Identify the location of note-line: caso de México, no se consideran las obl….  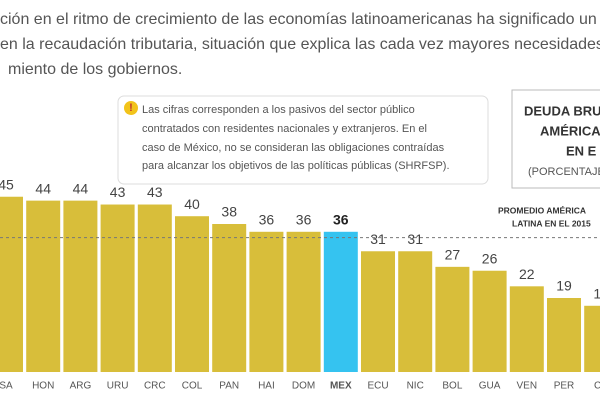
(293, 148).